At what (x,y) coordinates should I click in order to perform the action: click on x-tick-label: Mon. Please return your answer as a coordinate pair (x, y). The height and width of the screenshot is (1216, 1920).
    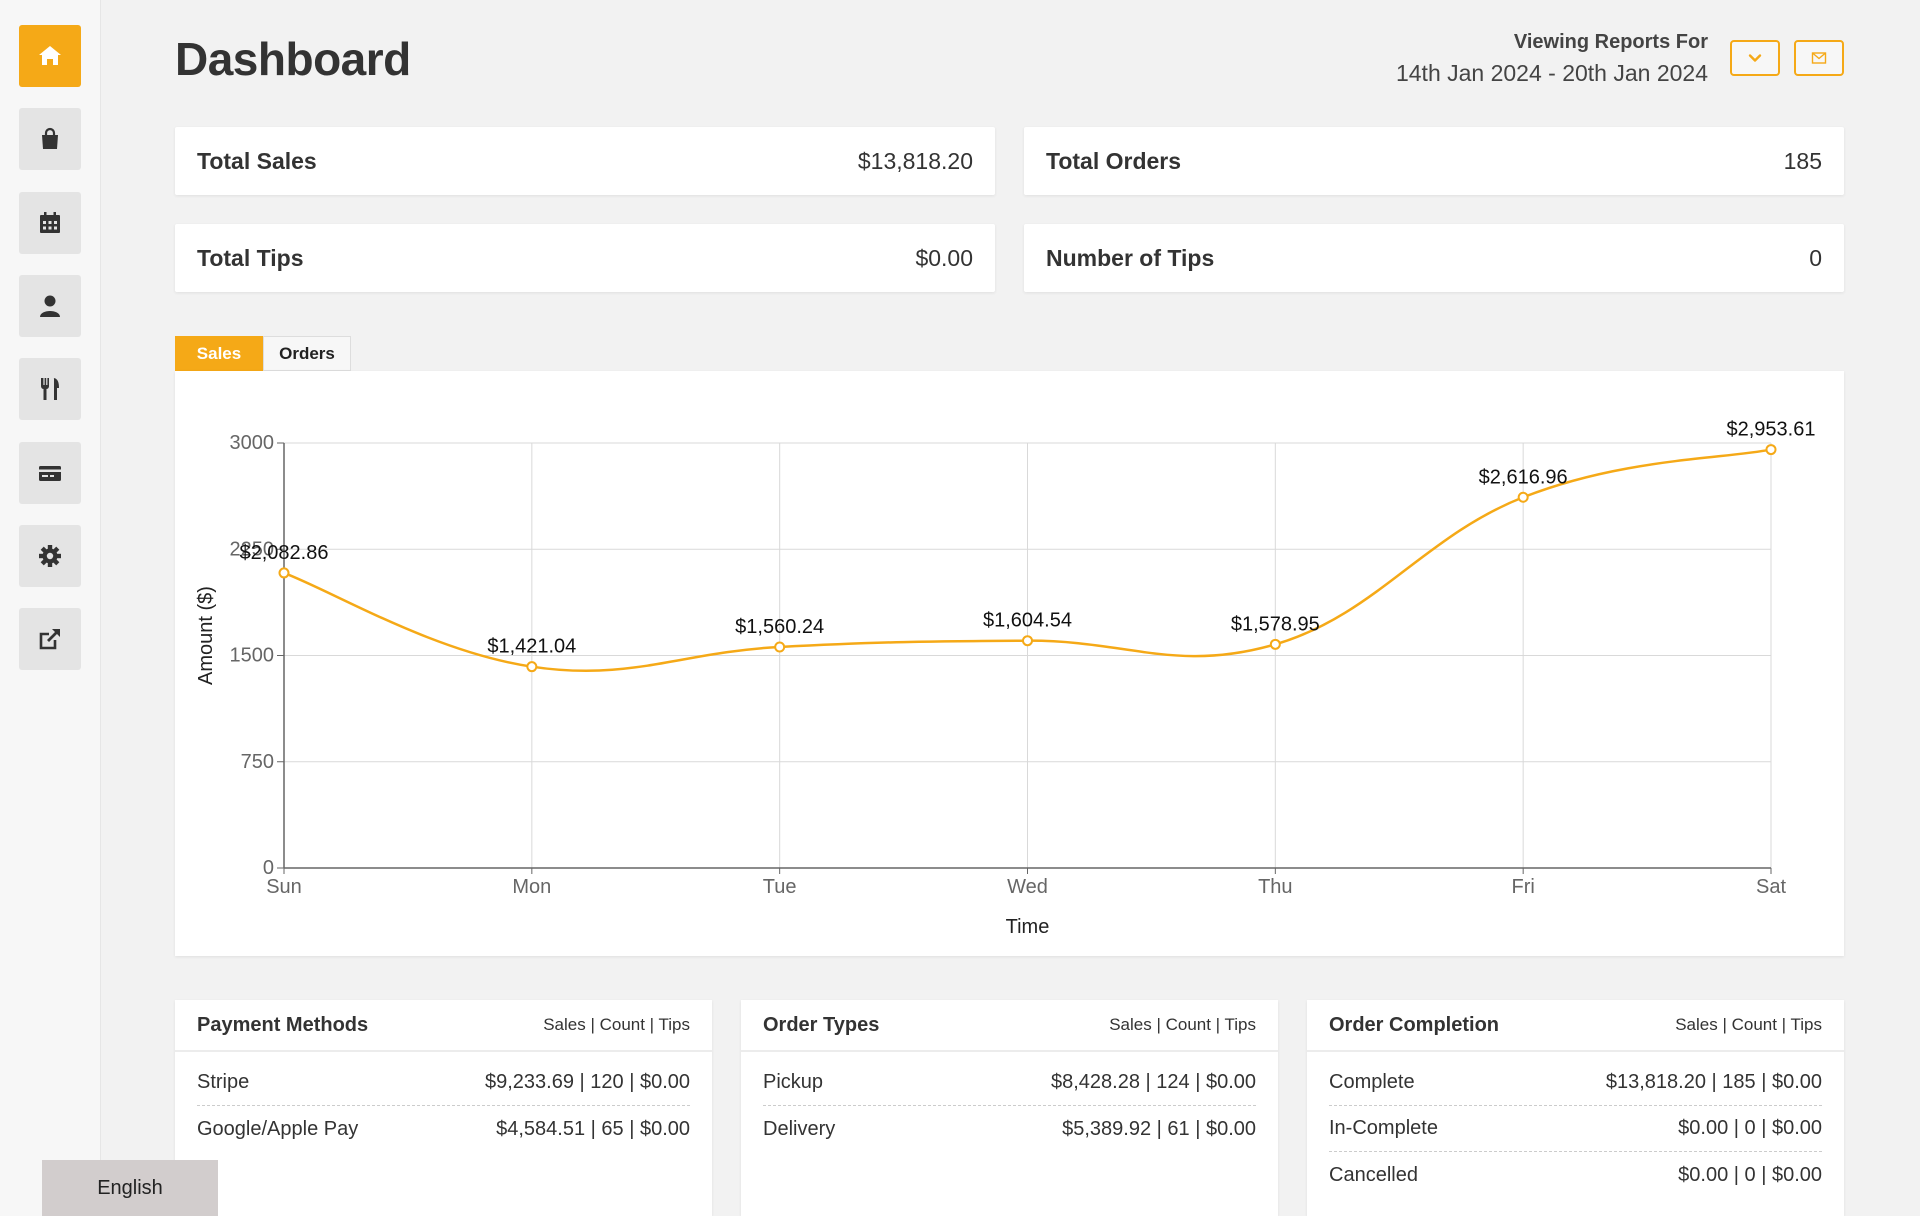
    Looking at the image, I should click on (531, 887).